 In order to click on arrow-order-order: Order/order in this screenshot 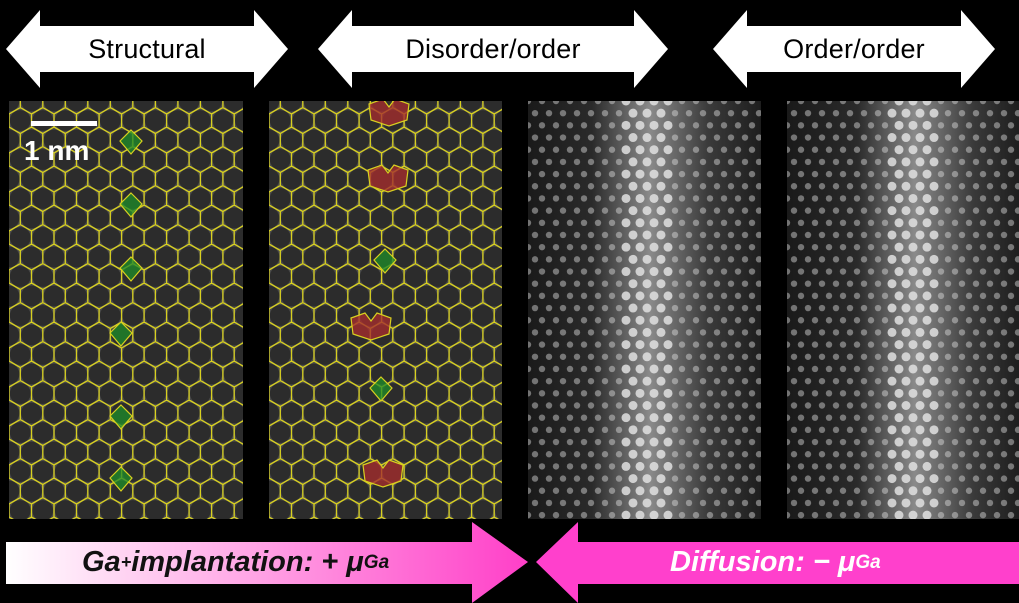, I will do `click(854, 49)`.